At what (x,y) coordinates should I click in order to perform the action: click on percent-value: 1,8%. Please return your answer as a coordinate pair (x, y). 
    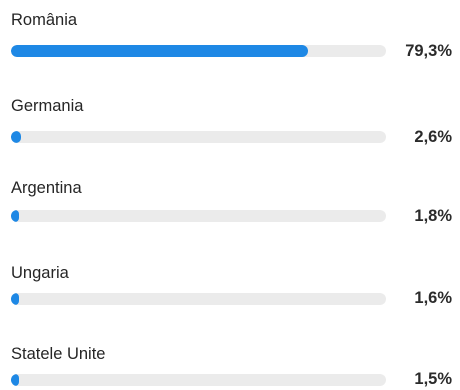
    Looking at the image, I should click on (433, 216).